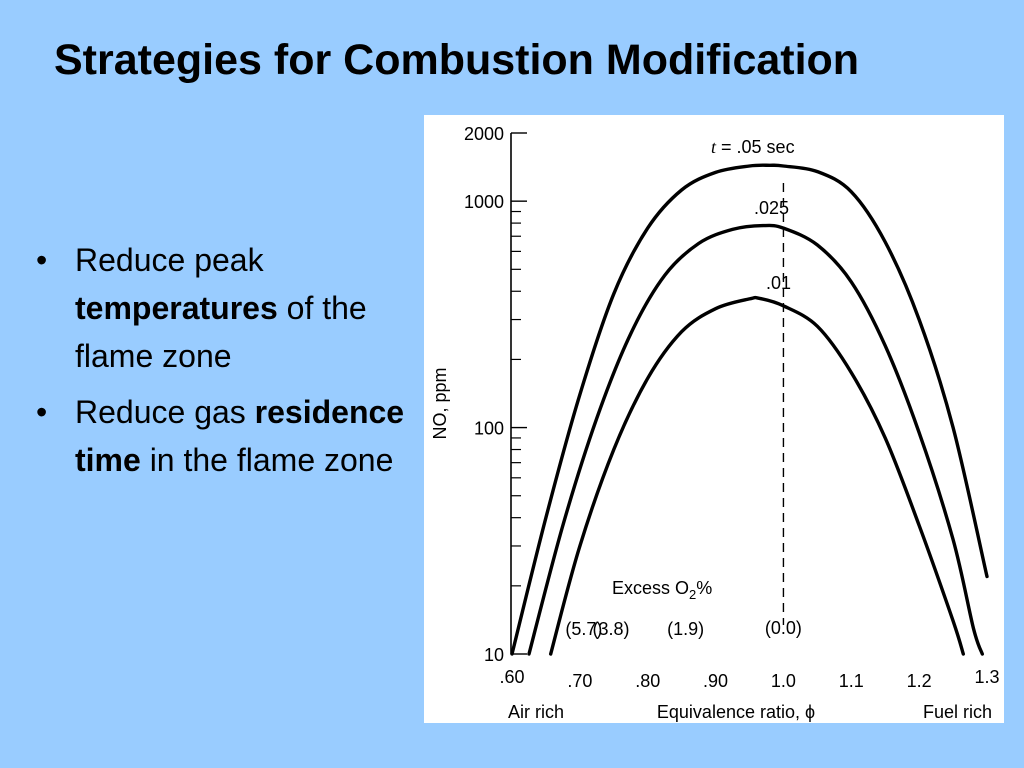  Describe the element at coordinates (484, 134) in the screenshot. I see `y-tick-label: 2000` at that location.